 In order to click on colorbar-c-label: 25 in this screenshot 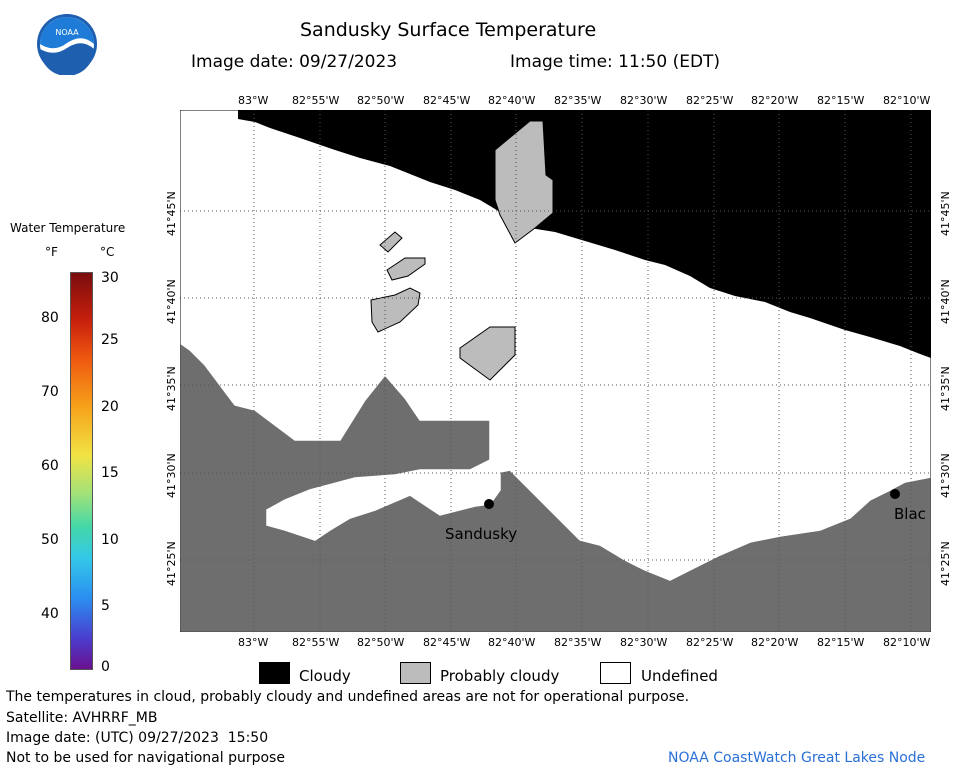, I will do `click(110, 340)`.